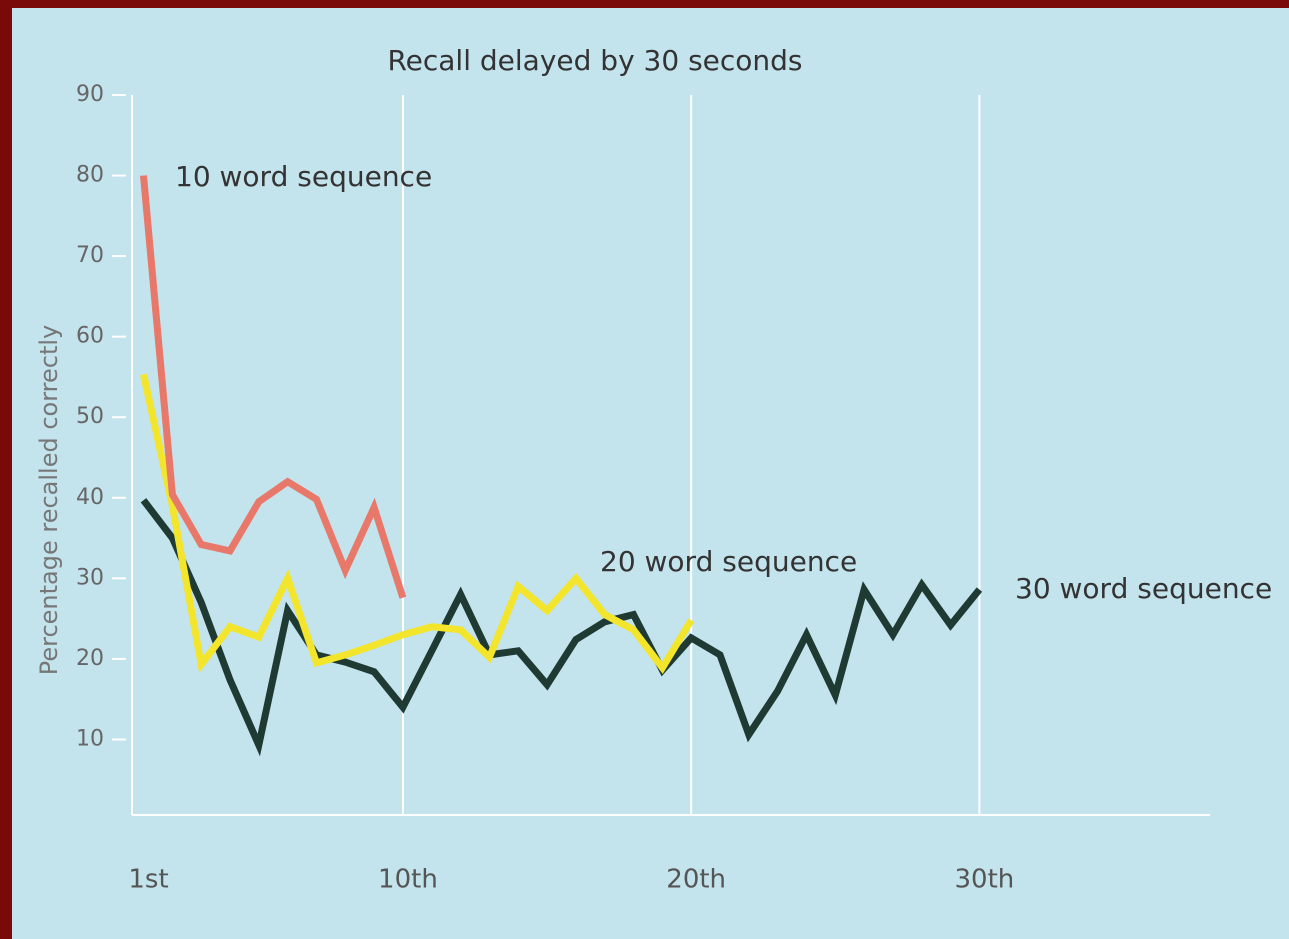  Describe the element at coordinates (90, 658) in the screenshot. I see `y-tick-label: 20` at that location.